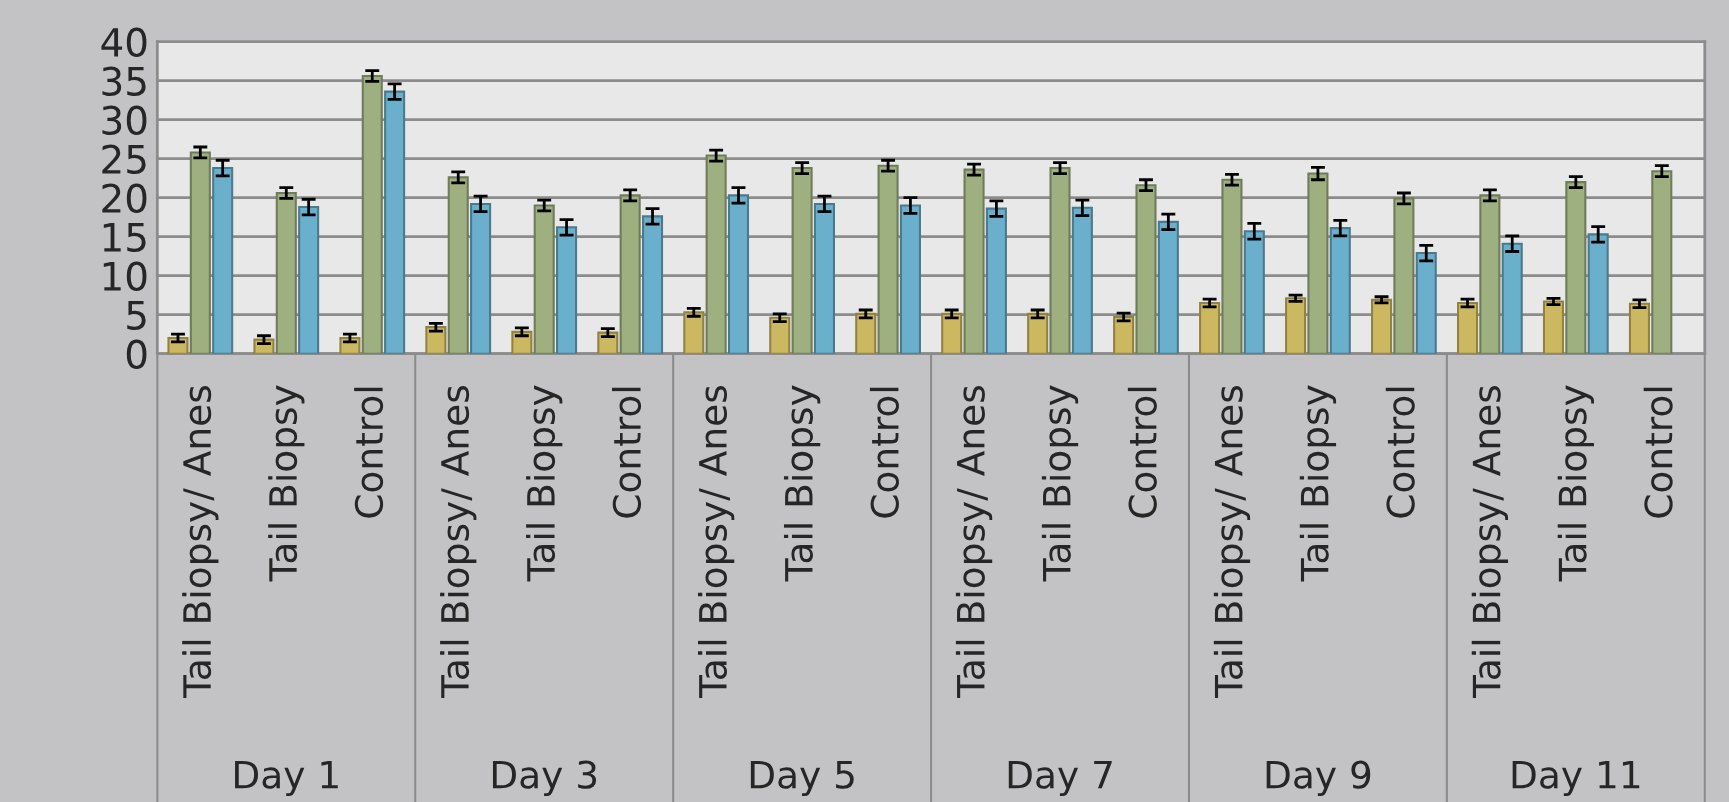  Describe the element at coordinates (1060, 778) in the screenshot. I see `text: Day 7` at that location.